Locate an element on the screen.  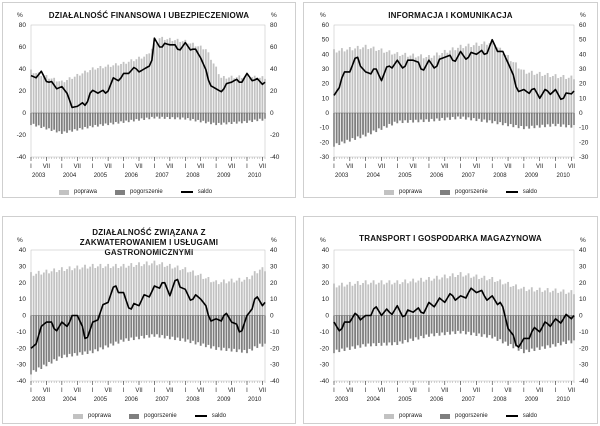
x-year-label: 2010 is located at coordinates (564, 400).